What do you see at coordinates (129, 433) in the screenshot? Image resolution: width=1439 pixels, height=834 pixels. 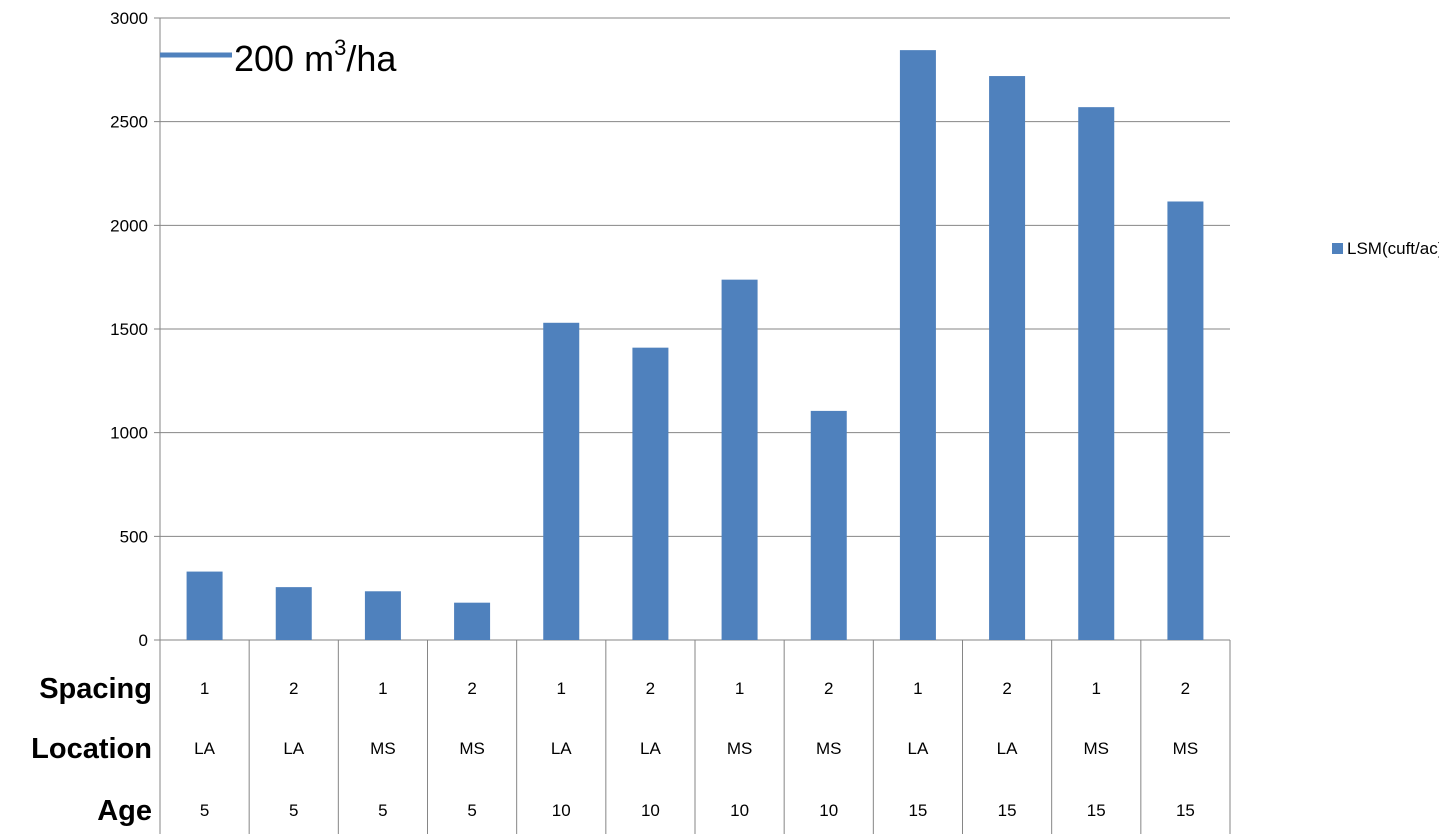 I see `y-tick-label: 1000` at bounding box center [129, 433].